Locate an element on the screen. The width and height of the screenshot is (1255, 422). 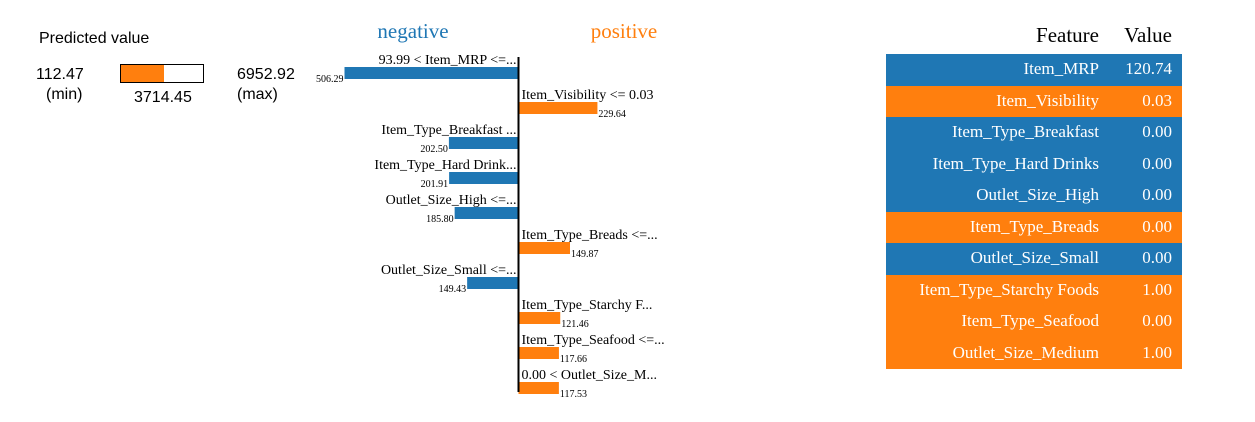
feature-name-cell: Item_Type_Seafood is located at coordinates (1030, 320).